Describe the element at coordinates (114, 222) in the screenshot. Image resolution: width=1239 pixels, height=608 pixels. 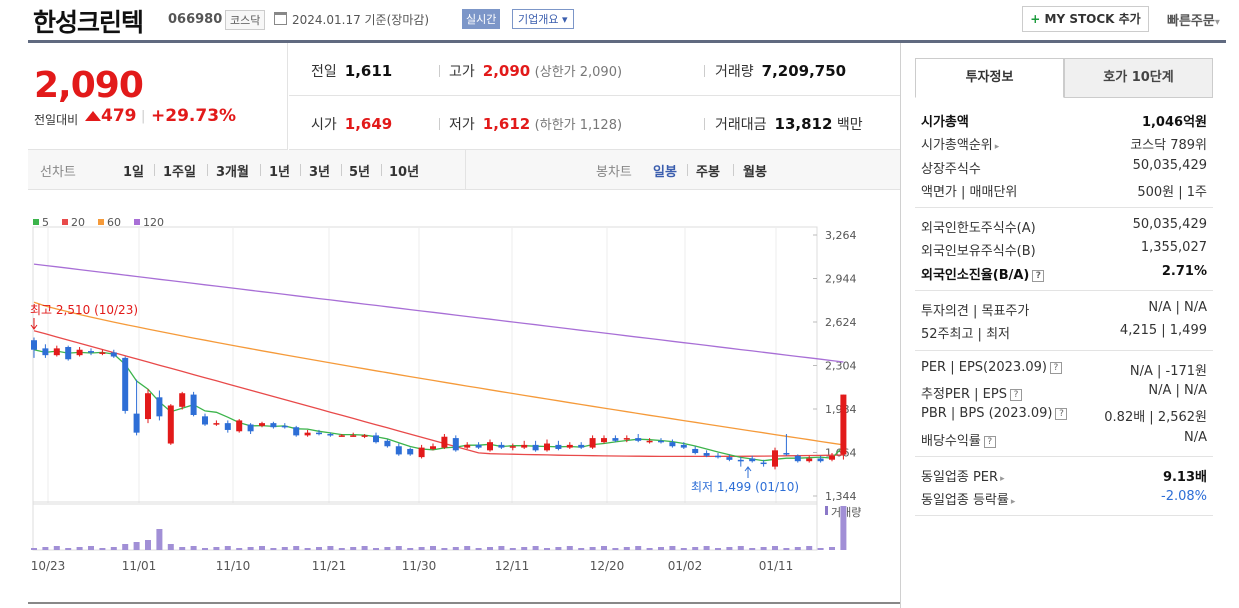
I see `legend-label: 60` at that location.